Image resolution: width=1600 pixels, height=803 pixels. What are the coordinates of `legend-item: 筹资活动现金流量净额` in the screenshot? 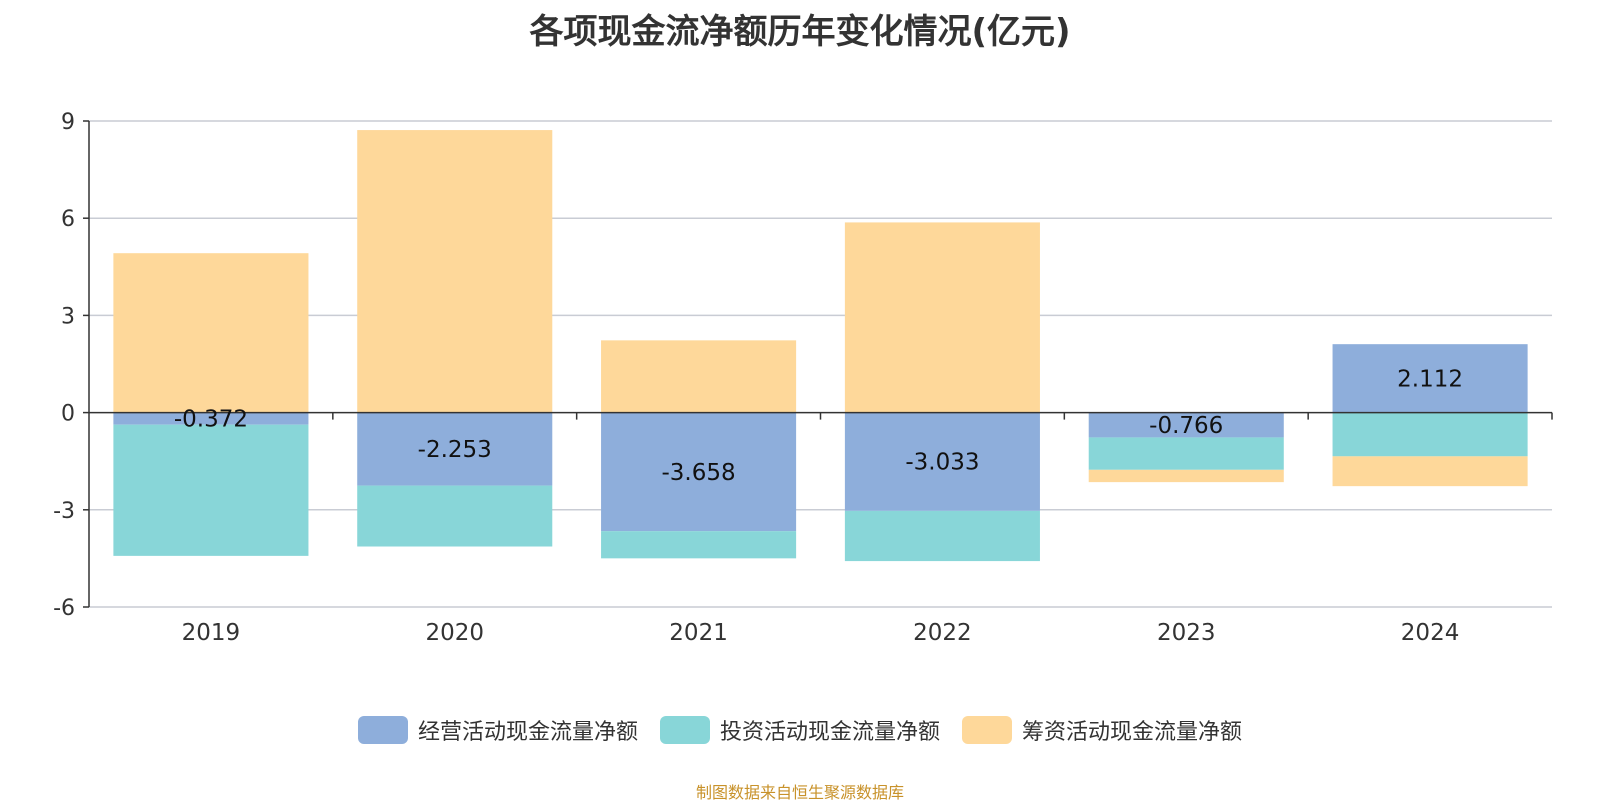 It's located at (1102, 730).